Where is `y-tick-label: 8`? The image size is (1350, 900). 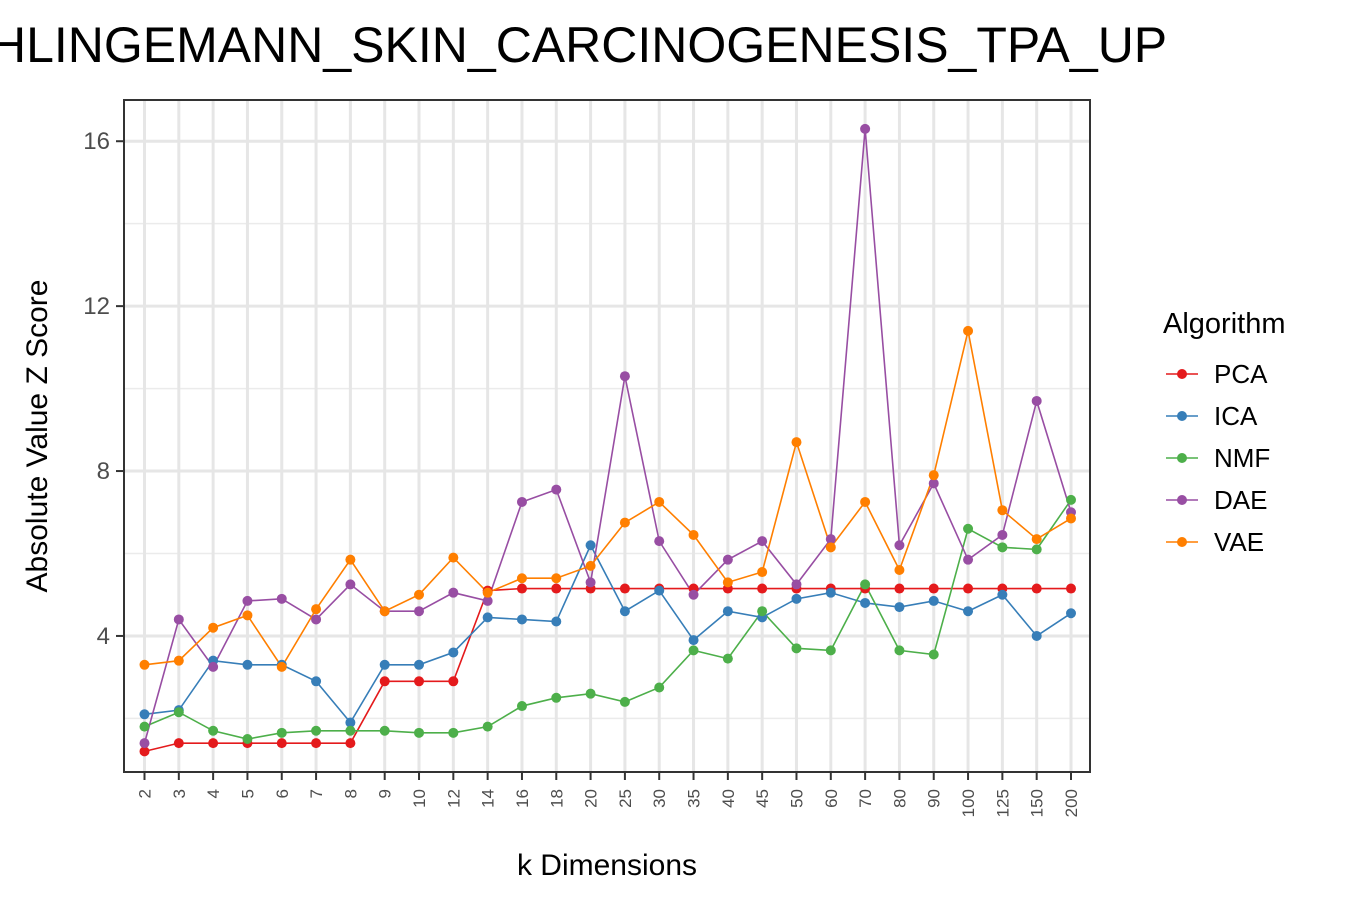
y-tick-label: 8 is located at coordinates (103, 471).